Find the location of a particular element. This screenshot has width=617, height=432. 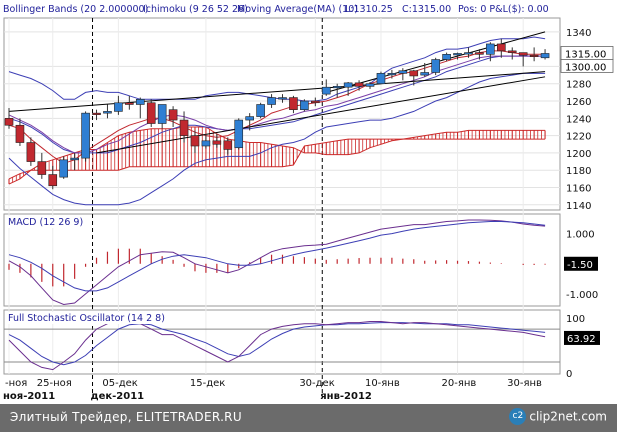

x-axis-date-label: -ноя is located at coordinates (16, 383).